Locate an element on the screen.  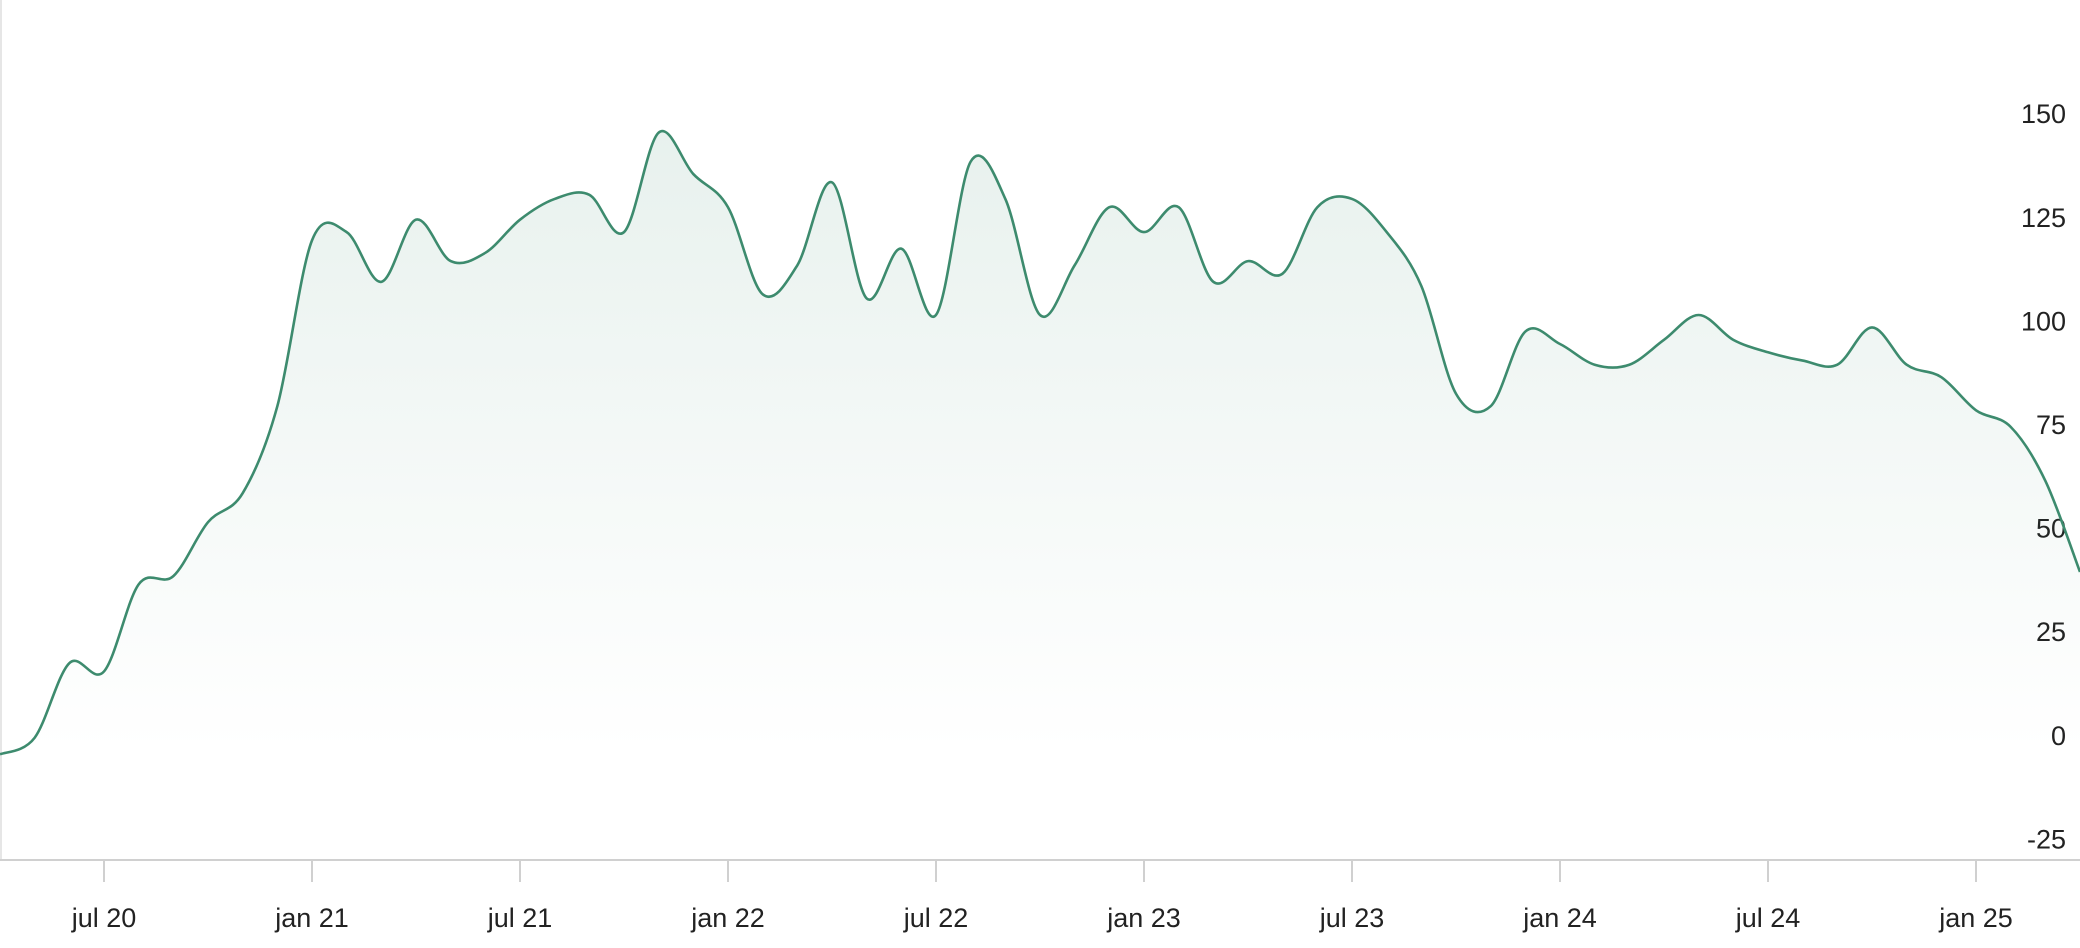
x-tick-label: jan 23 is located at coordinates (1143, 918).